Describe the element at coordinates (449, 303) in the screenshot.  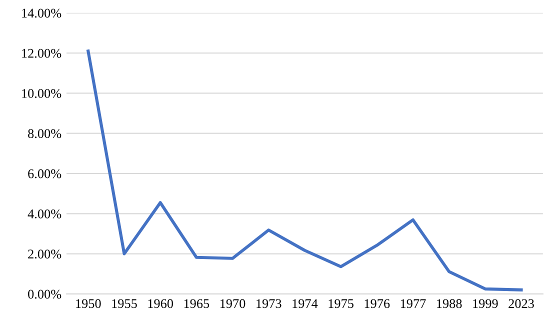
I see `x-tick-label: 1988` at that location.